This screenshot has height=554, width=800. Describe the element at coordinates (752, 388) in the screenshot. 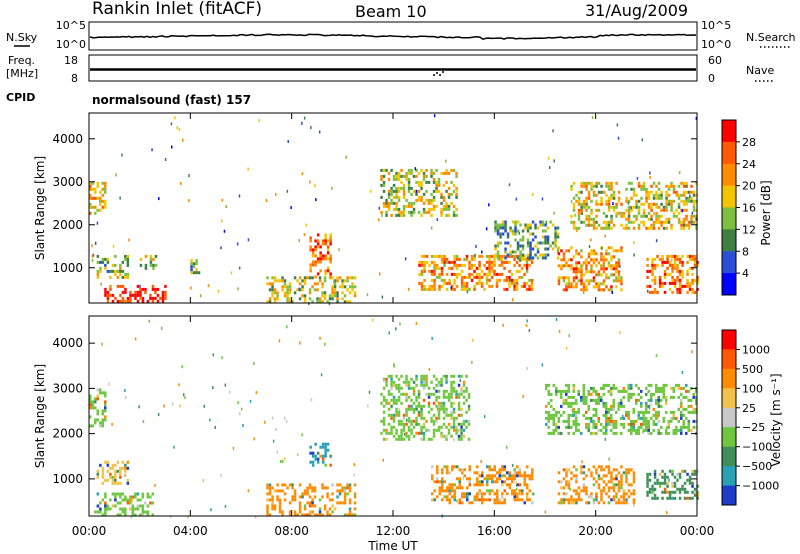

I see `colorbar-tick-label: 100` at that location.